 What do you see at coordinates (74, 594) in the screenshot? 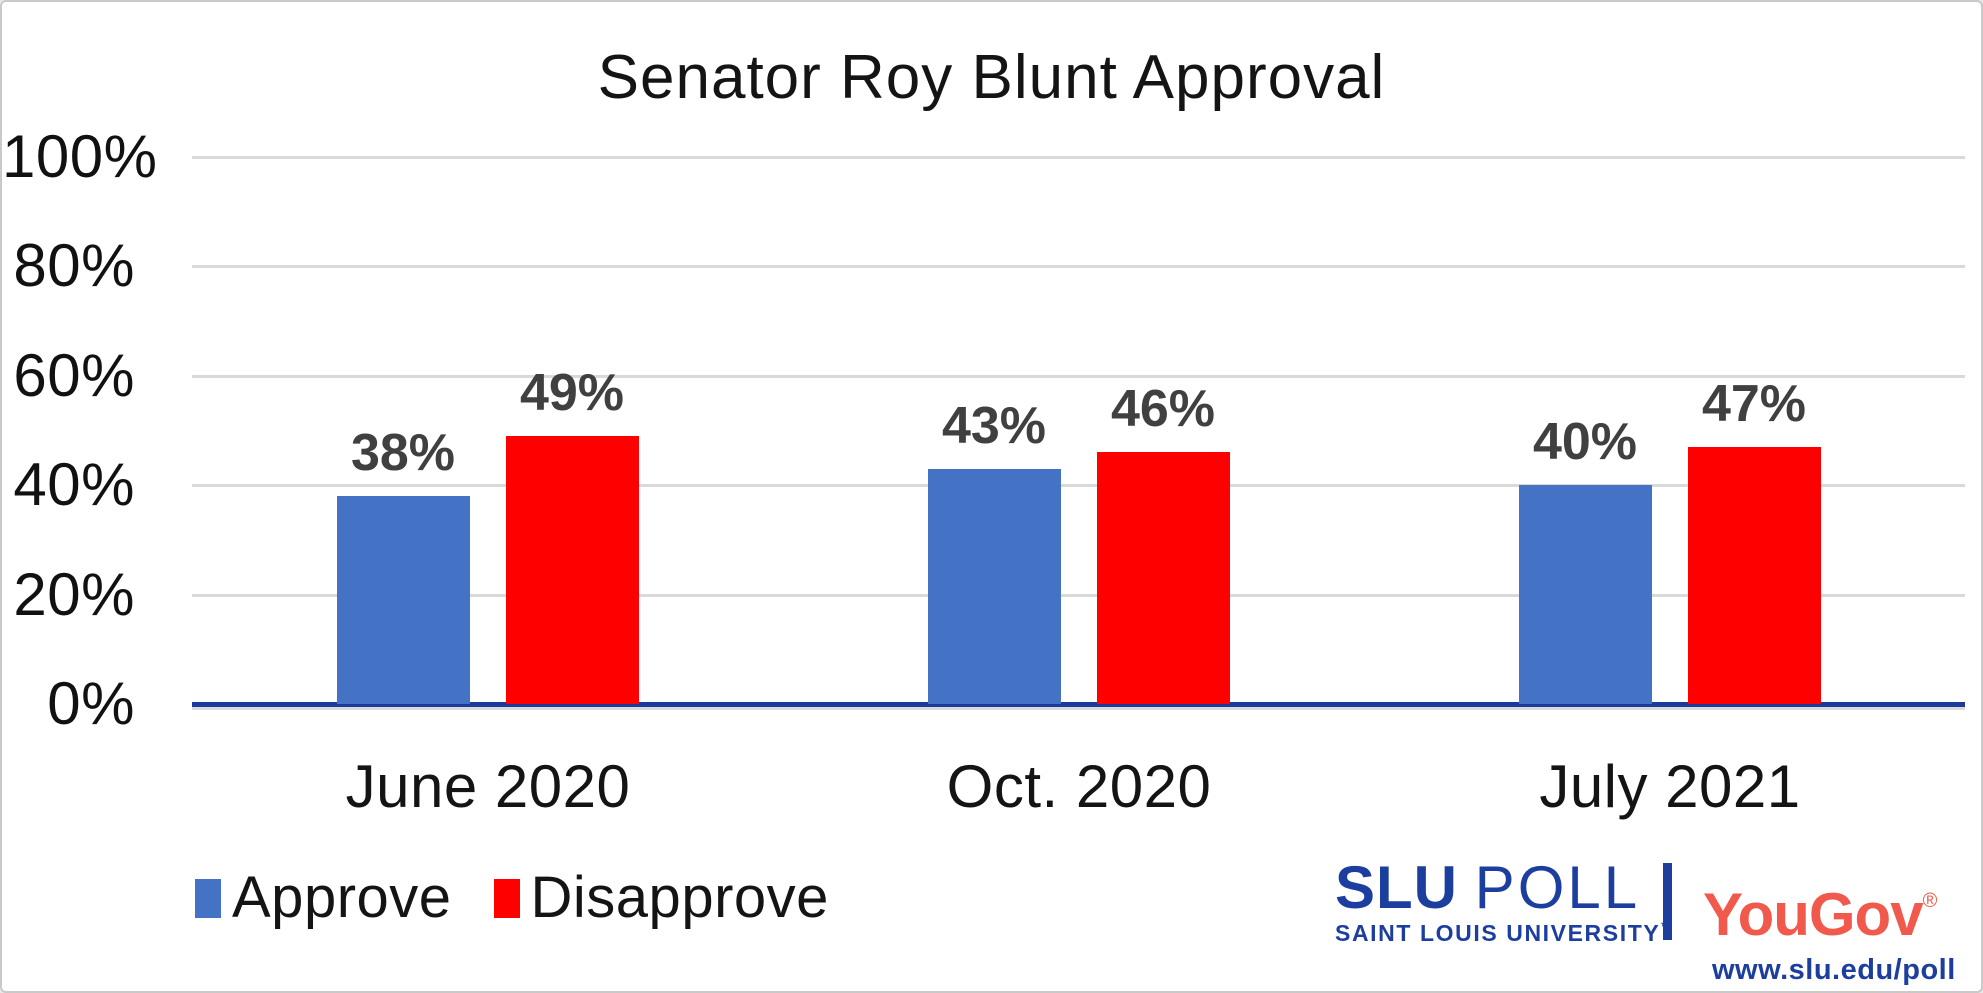
I see `y-axis-label-20: 20%` at bounding box center [74, 594].